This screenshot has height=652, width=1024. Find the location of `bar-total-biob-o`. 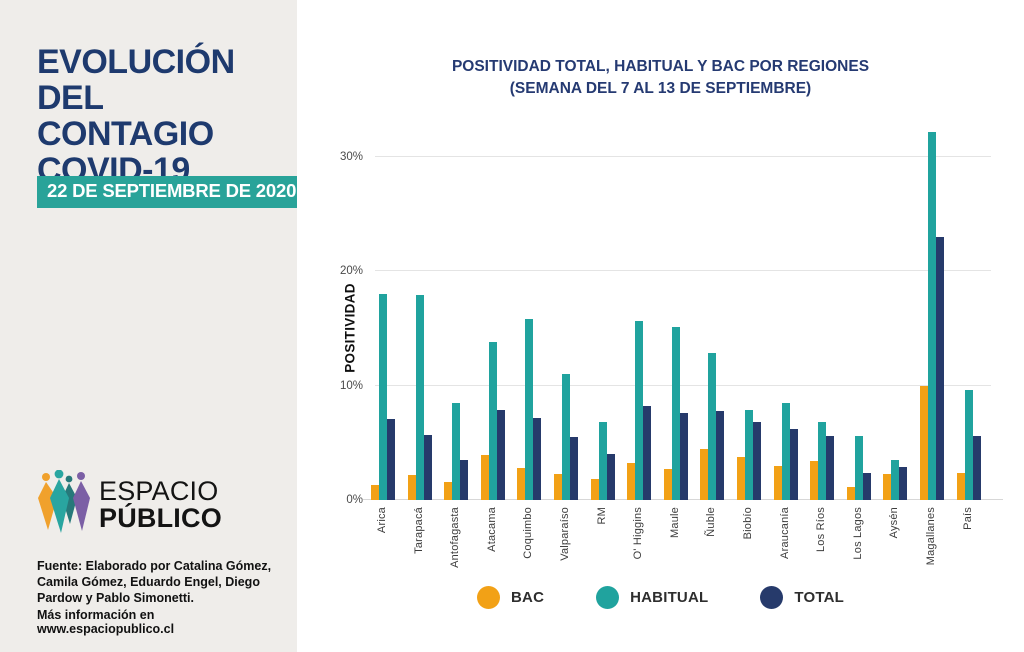

bar-total-biob-o is located at coordinates (757, 461).